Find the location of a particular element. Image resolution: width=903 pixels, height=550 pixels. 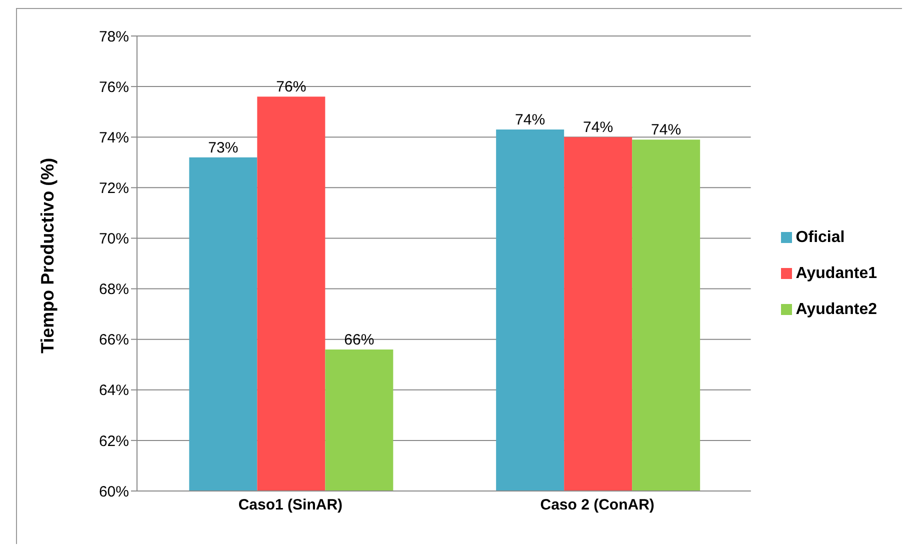

y-tick-label: 78% is located at coordinates (113, 37).